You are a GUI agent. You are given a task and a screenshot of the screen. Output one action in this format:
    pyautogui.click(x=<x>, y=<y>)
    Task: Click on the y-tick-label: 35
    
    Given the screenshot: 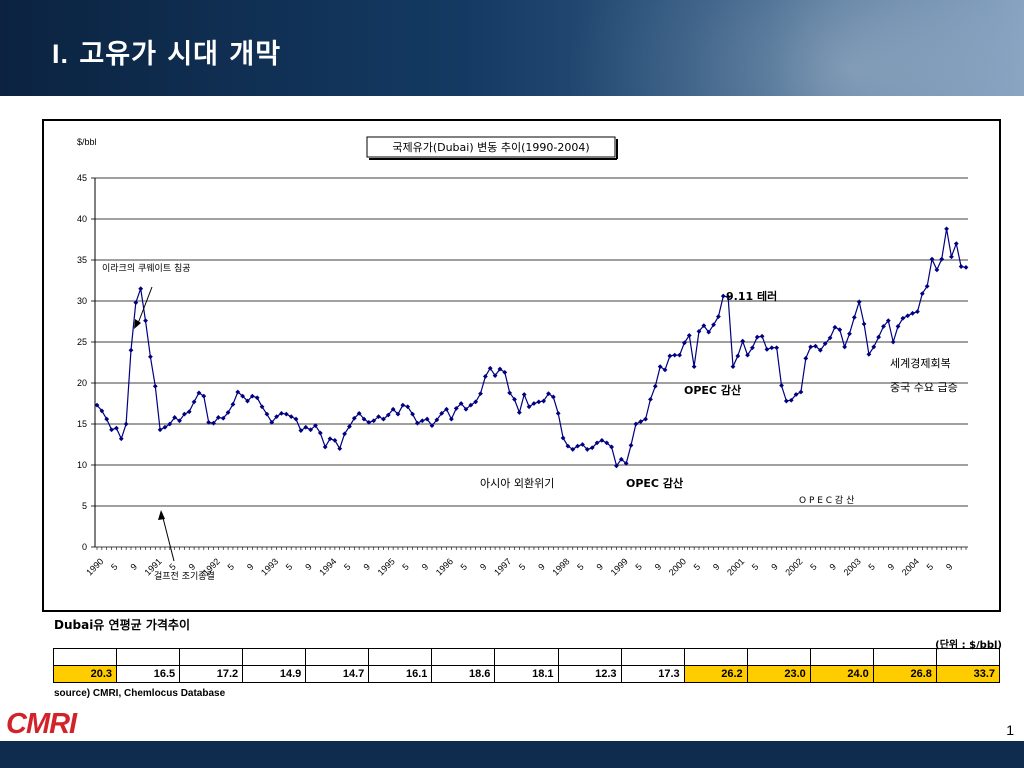 What is the action you would take?
    pyautogui.click(x=82, y=260)
    